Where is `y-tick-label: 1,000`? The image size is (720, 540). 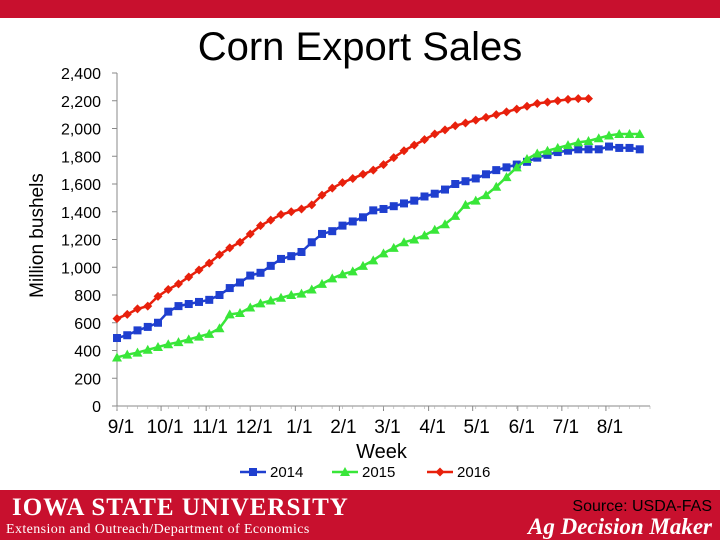 y-tick-label: 1,000 is located at coordinates (81, 268).